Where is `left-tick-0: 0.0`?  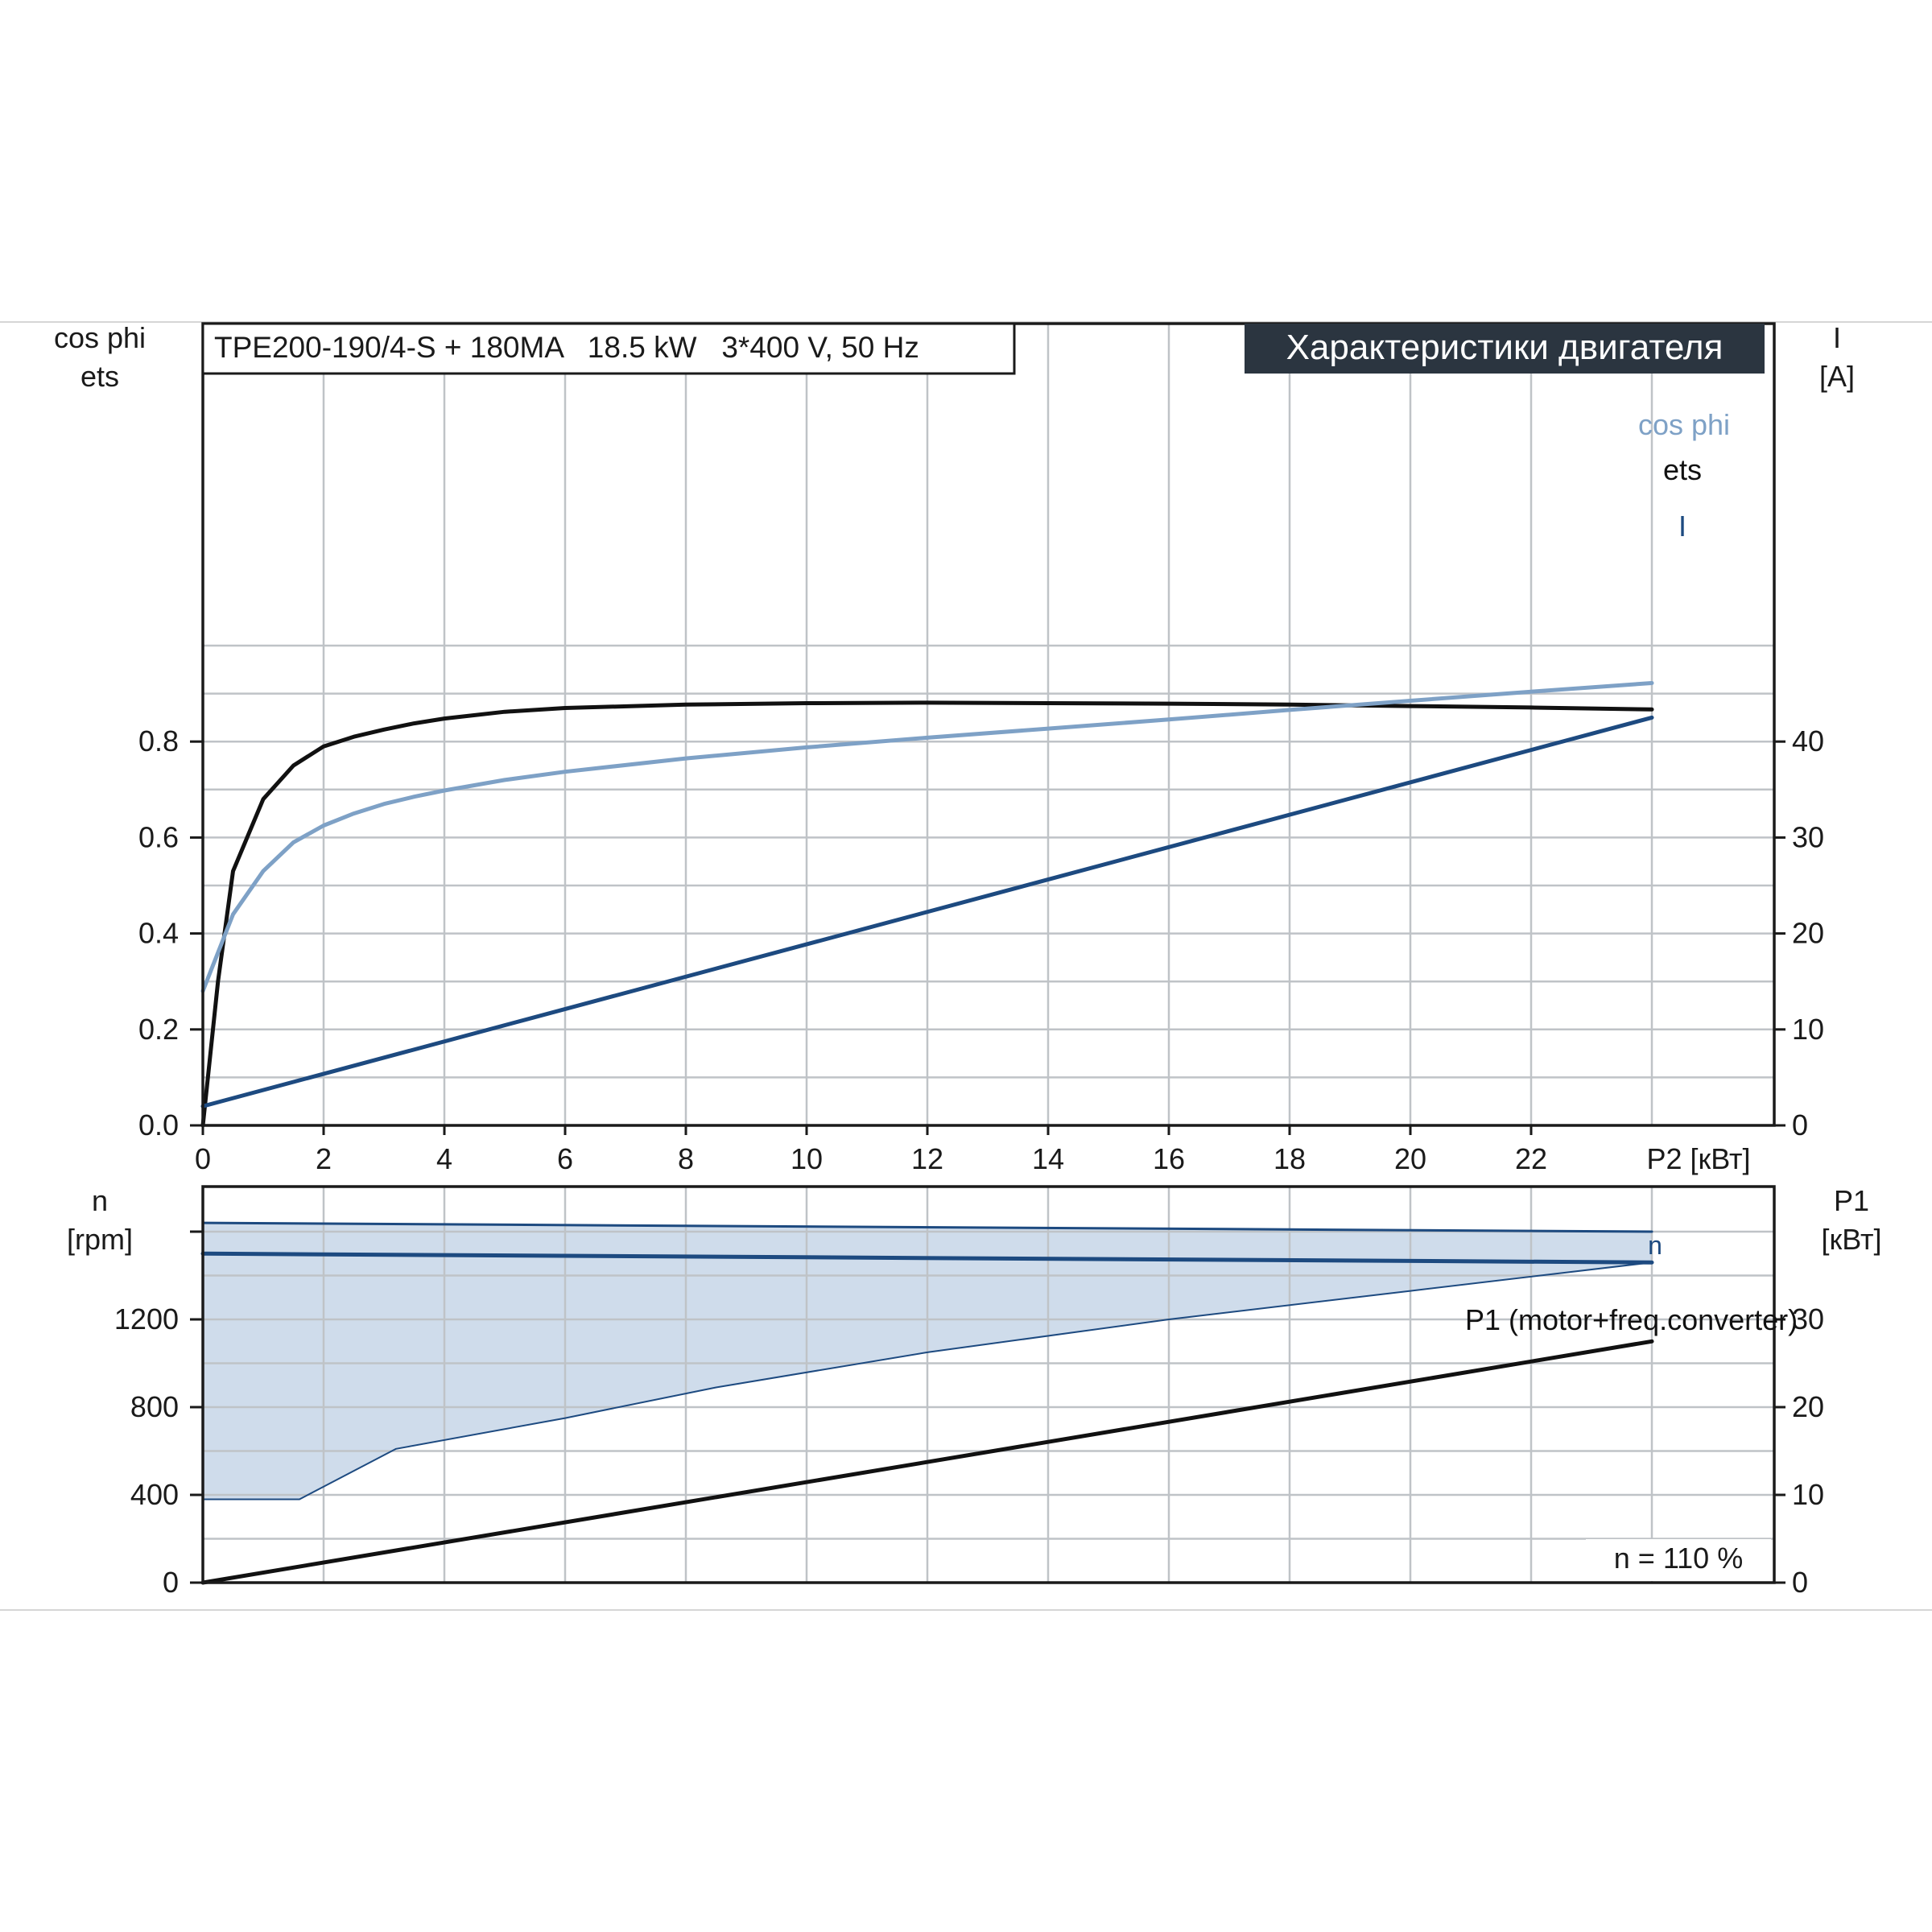 left-tick-0: 0.0 is located at coordinates (158, 1124).